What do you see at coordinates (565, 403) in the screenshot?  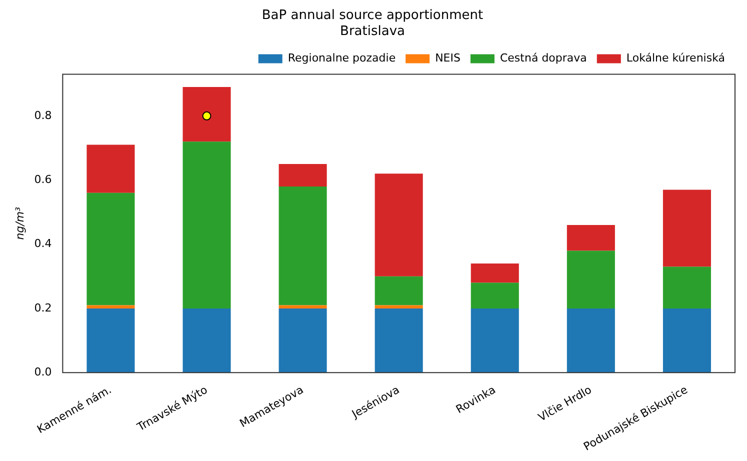 I see `x-tick-label: Vlčie Hrdlo` at bounding box center [565, 403].